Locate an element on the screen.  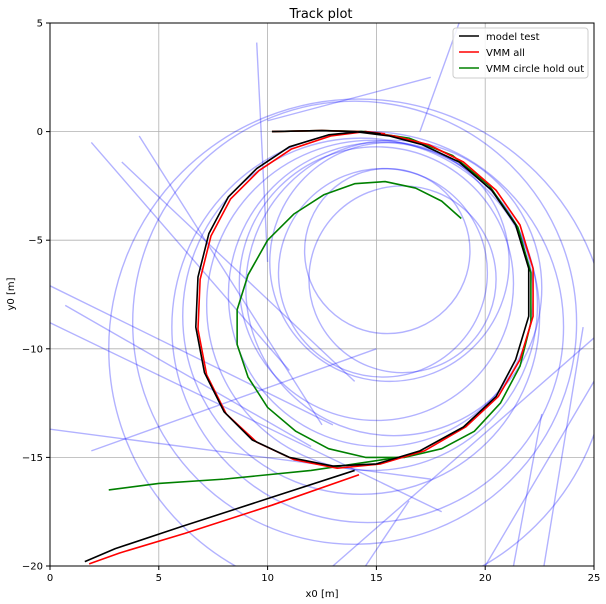
y-axis-ticks: 5 0 −5 −10 −15 −20 is located at coordinates (36, 296).